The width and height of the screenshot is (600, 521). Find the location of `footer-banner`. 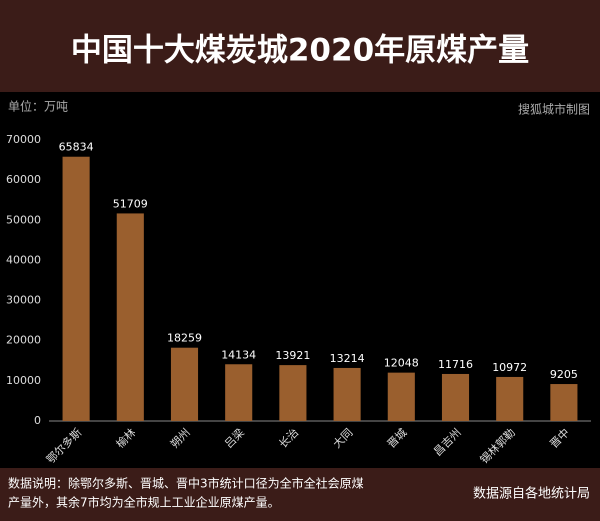

footer-banner is located at coordinates (300, 494).